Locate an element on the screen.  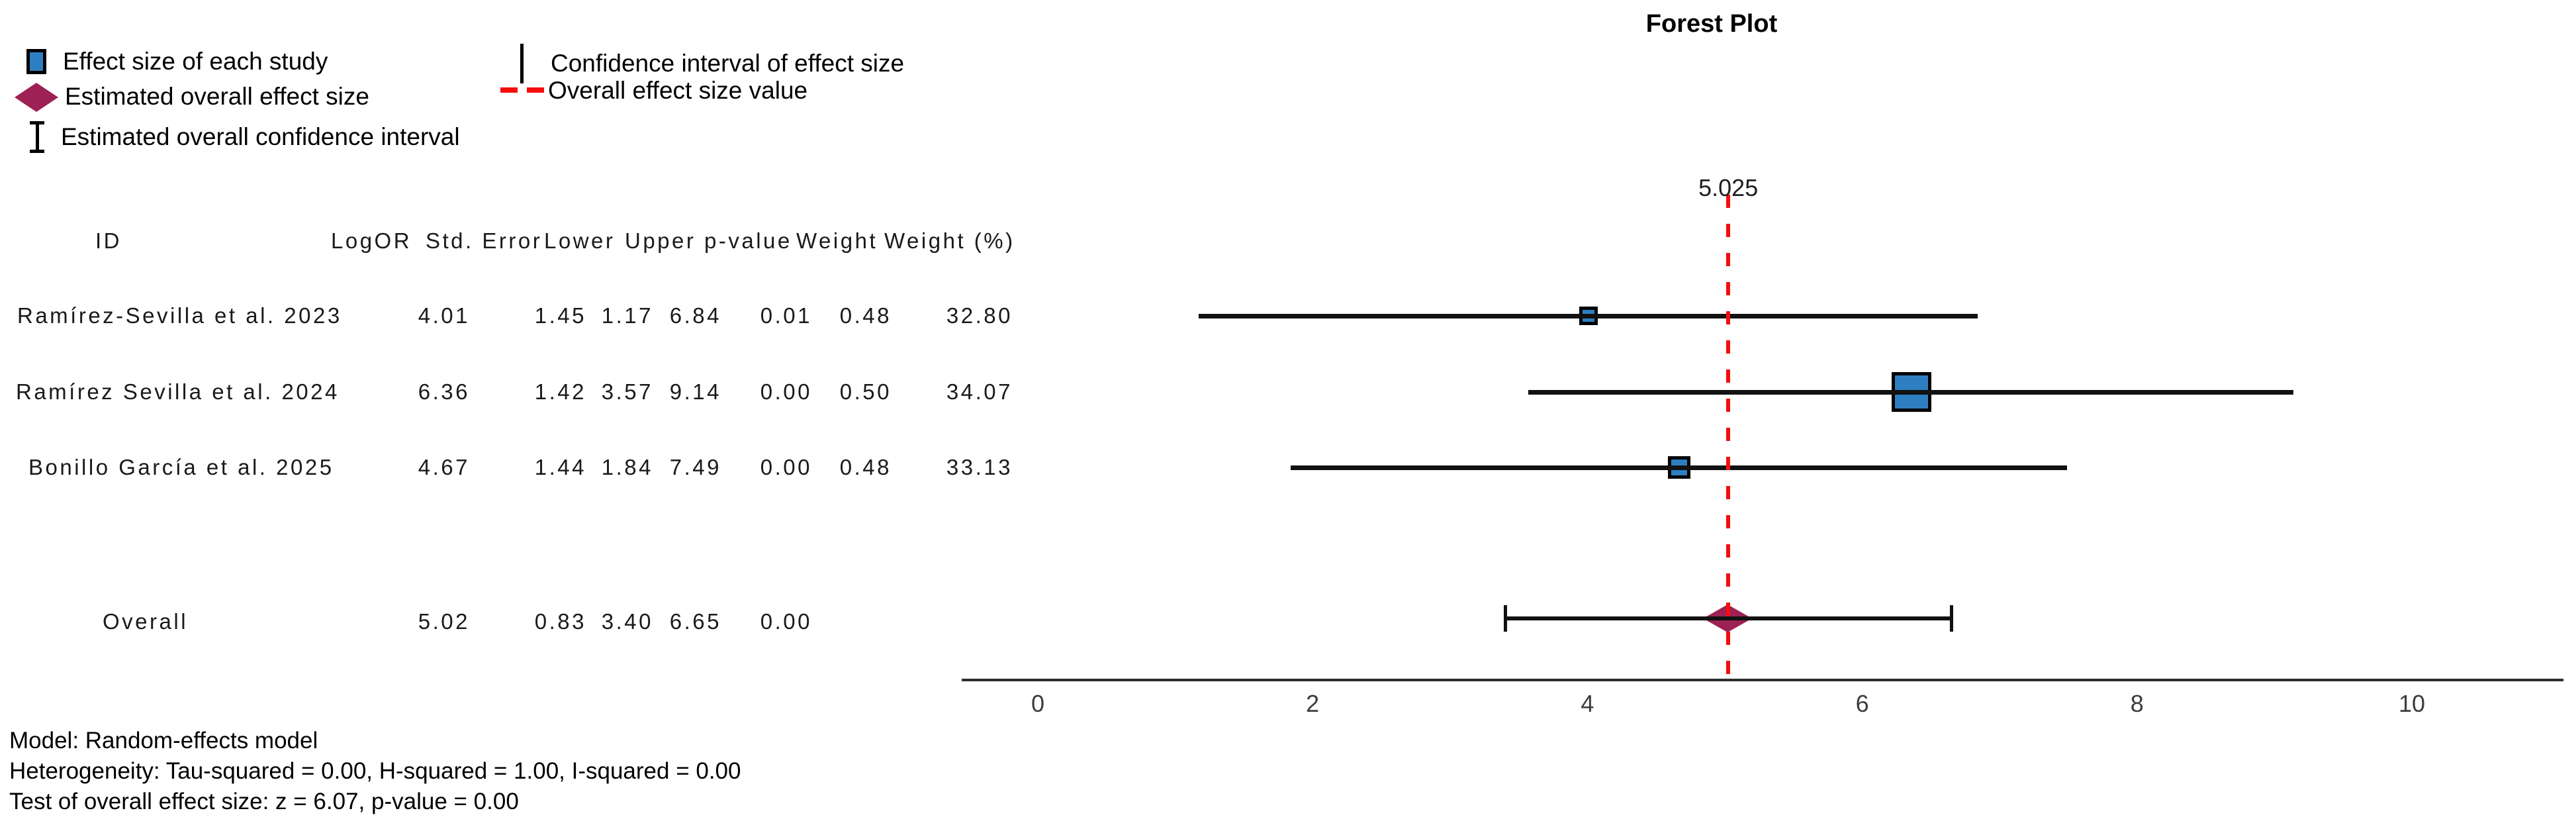
cell-weight: 0.50 is located at coordinates (865, 391).